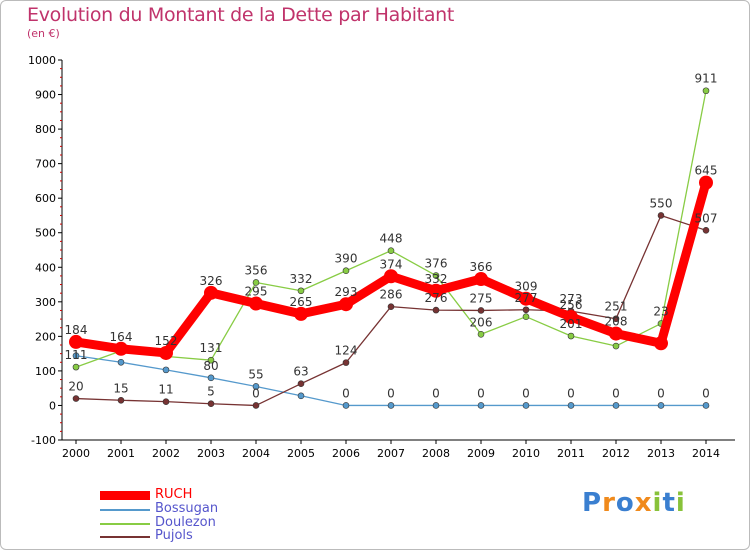 This screenshot has height=550, width=750. What do you see at coordinates (436, 298) in the screenshot?
I see `data-label: 276` at bounding box center [436, 298].